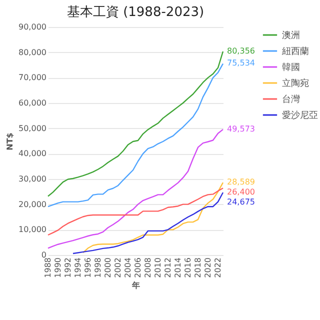 This screenshot has height=320, width=320. I want to click on x-tick-label: 2004, so click(128, 268).